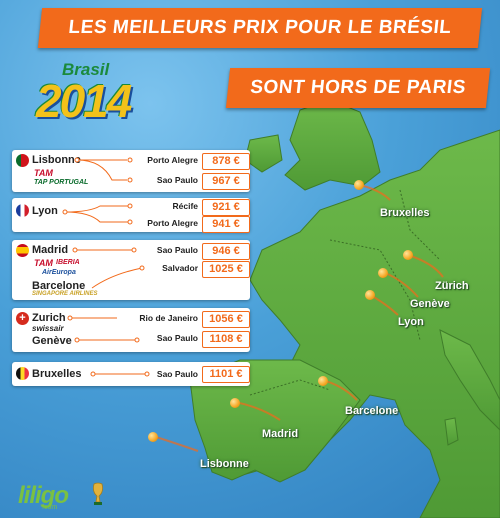 This screenshot has height=518, width=500. I want to click on headline-banner-1: LES MEILLEURS PRIX POUR LE BRÉSIL, so click(260, 28).